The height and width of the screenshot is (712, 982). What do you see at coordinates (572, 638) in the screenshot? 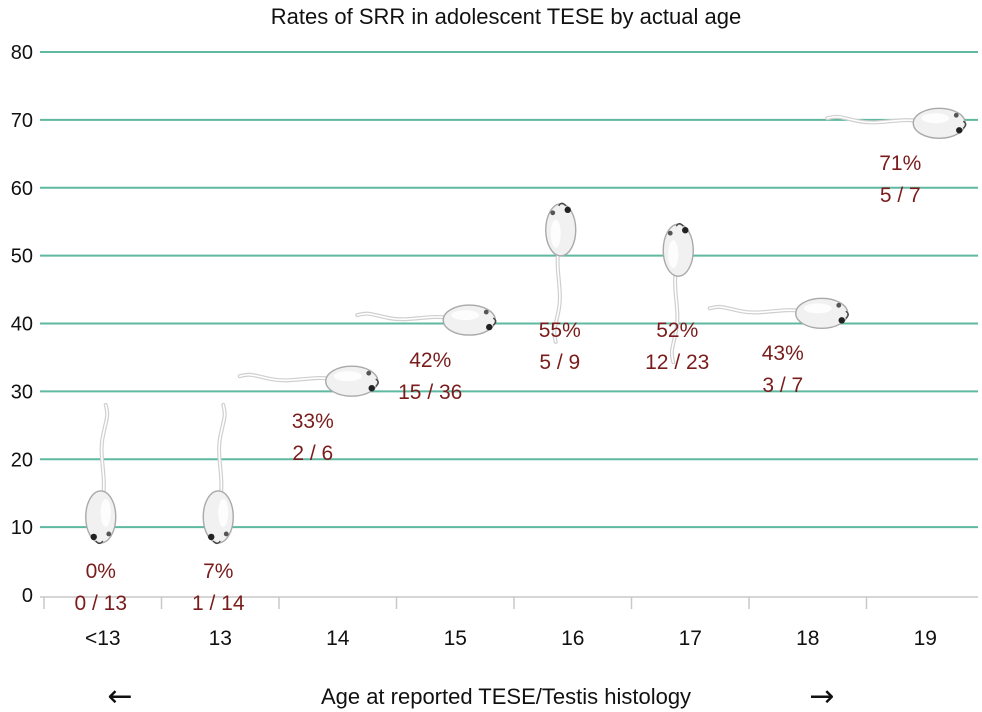
I see `x-tick-label: 16` at bounding box center [572, 638].